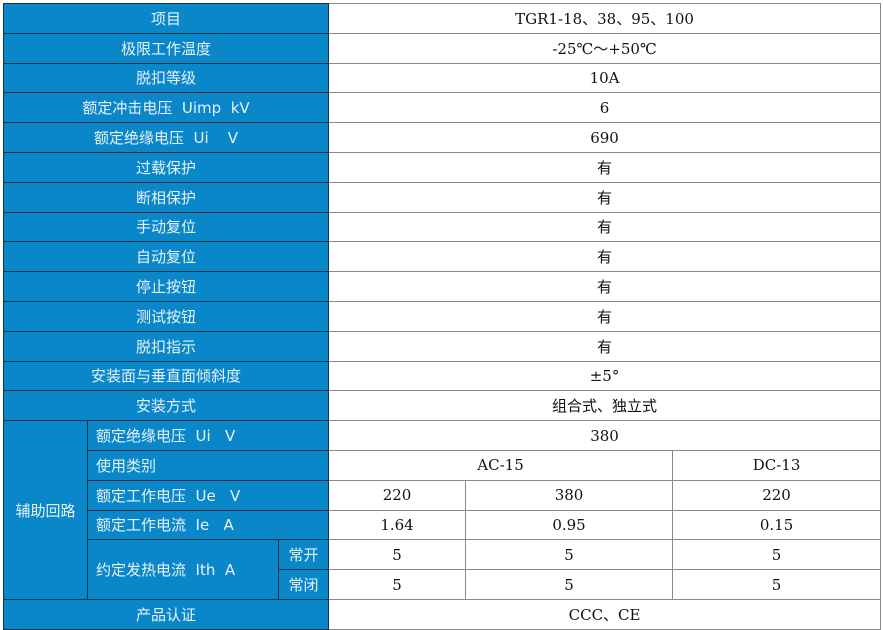 Image resolution: width=883 pixels, height=630 pixels. Describe the element at coordinates (166, 316) in the screenshot. I see `spec-label: 测试按钮` at that location.